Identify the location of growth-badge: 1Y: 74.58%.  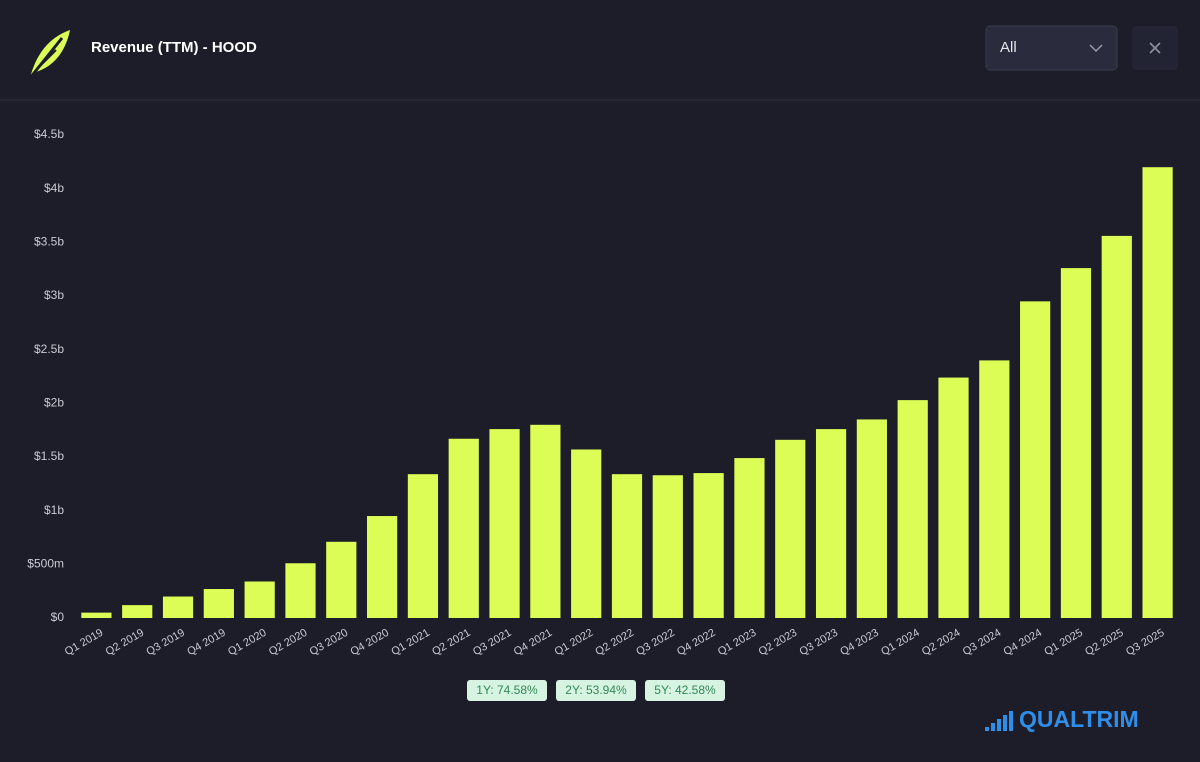
(507, 690).